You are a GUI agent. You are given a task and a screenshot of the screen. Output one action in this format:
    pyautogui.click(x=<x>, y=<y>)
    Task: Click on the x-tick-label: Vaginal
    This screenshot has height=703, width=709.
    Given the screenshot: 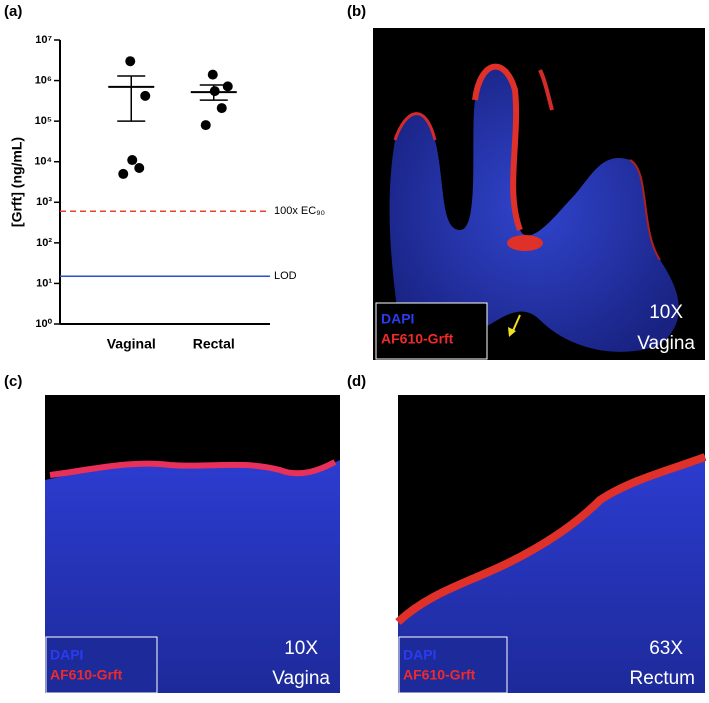 What is the action you would take?
    pyautogui.click(x=131, y=344)
    